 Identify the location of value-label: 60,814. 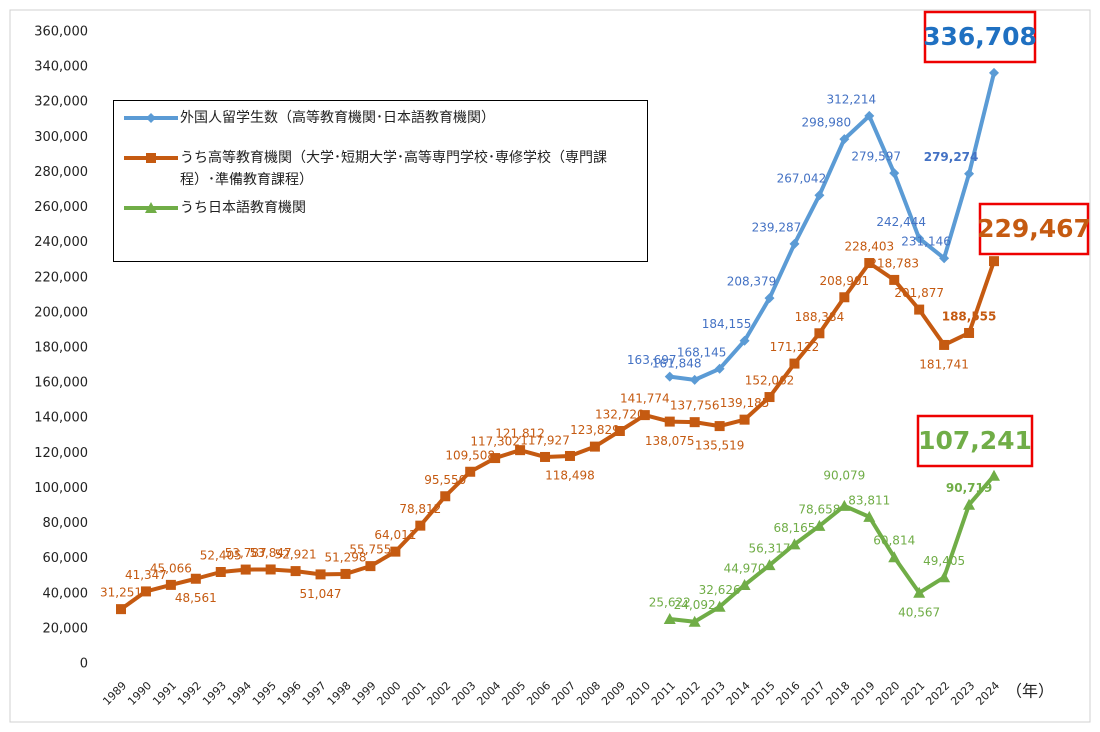
(894, 541).